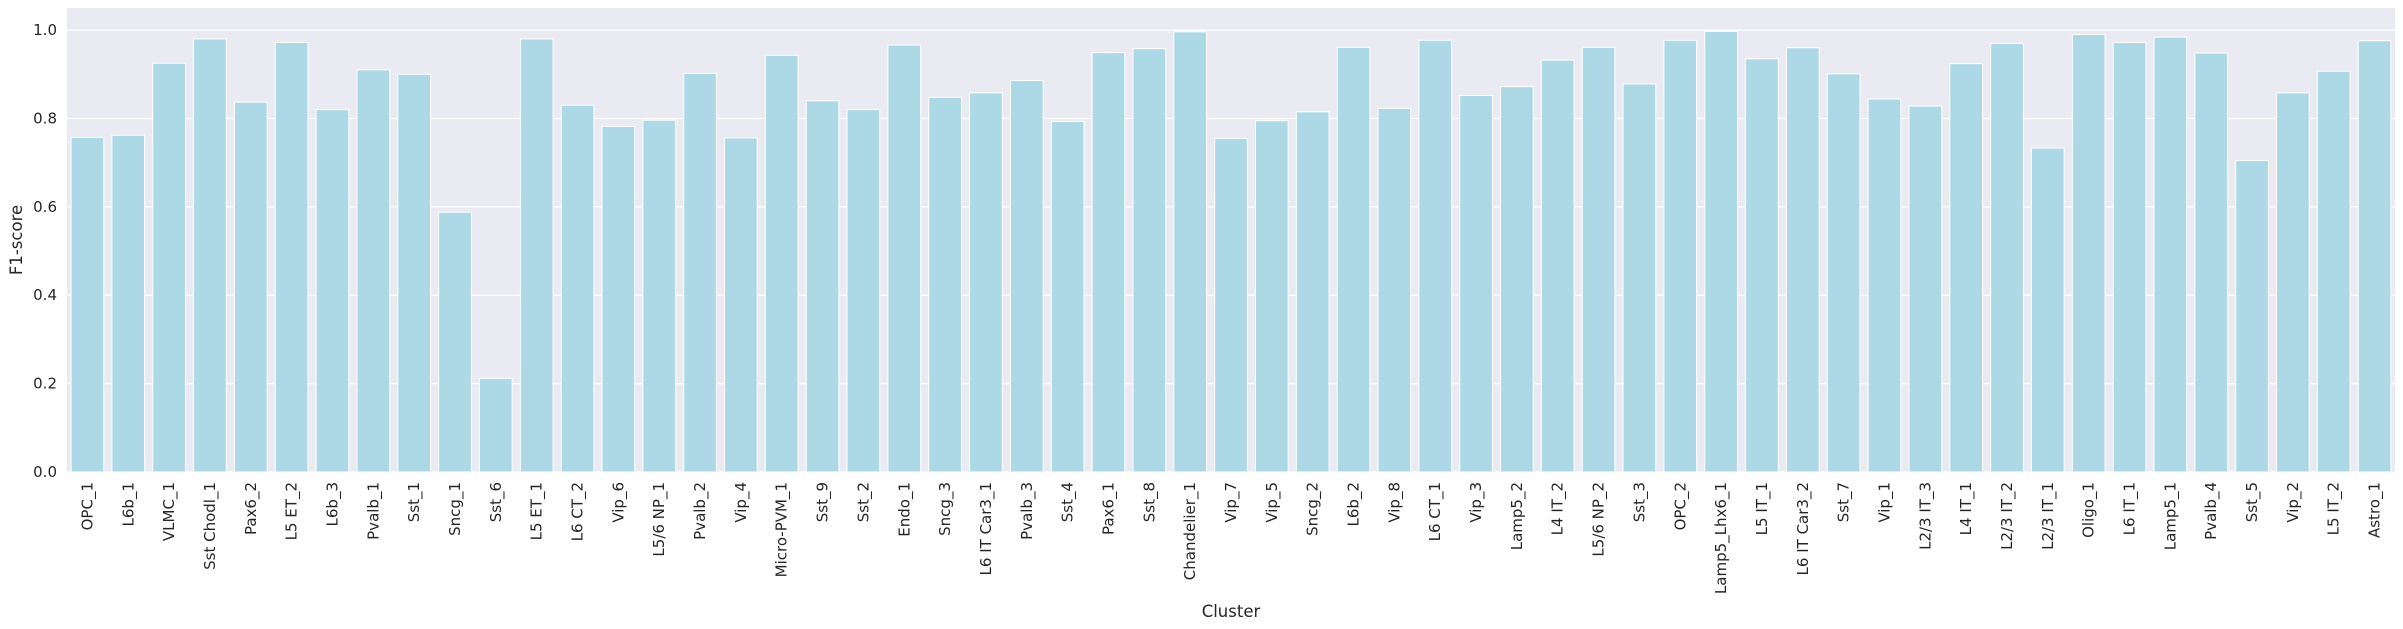  What do you see at coordinates (1762, 508) in the screenshot?
I see `x-tick-label: L5 IT_1` at bounding box center [1762, 508].